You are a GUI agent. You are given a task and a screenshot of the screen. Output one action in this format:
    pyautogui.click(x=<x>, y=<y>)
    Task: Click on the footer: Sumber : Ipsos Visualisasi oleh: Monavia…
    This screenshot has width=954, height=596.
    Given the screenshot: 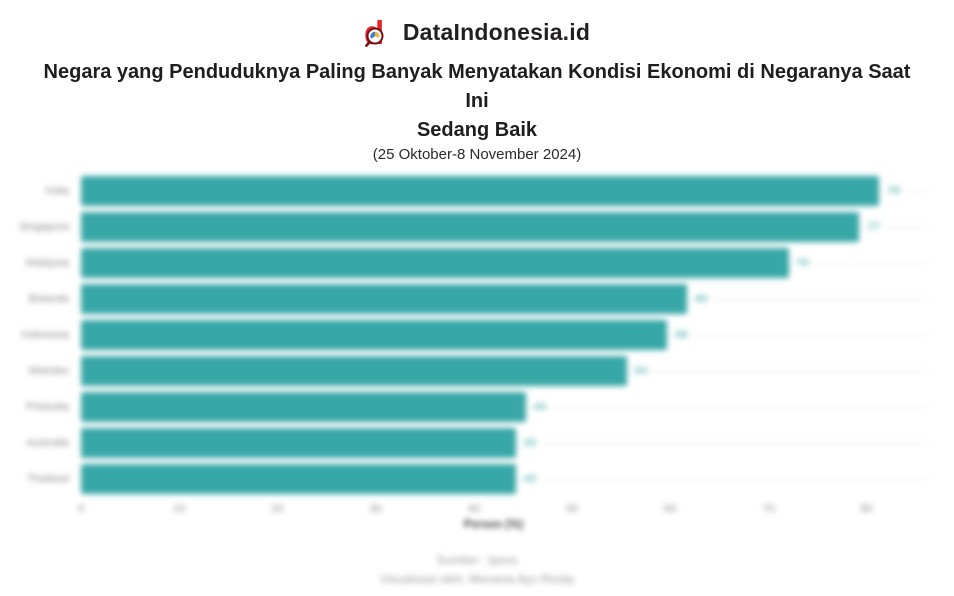 What is the action you would take?
    pyautogui.click(x=477, y=570)
    